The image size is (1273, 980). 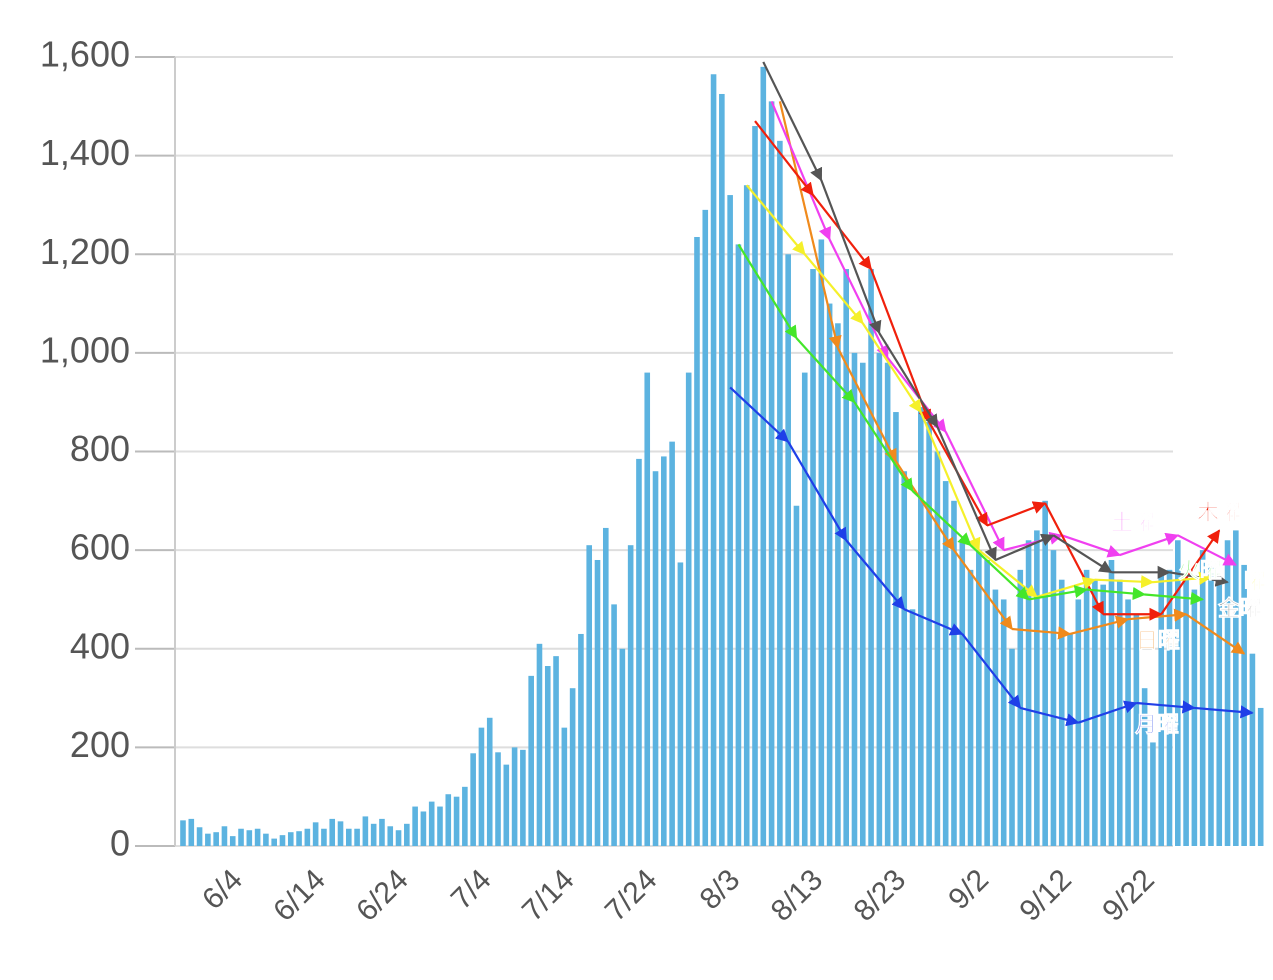 What do you see at coordinates (631, 895) in the screenshot?
I see `x-tick-label: 7/24` at bounding box center [631, 895].